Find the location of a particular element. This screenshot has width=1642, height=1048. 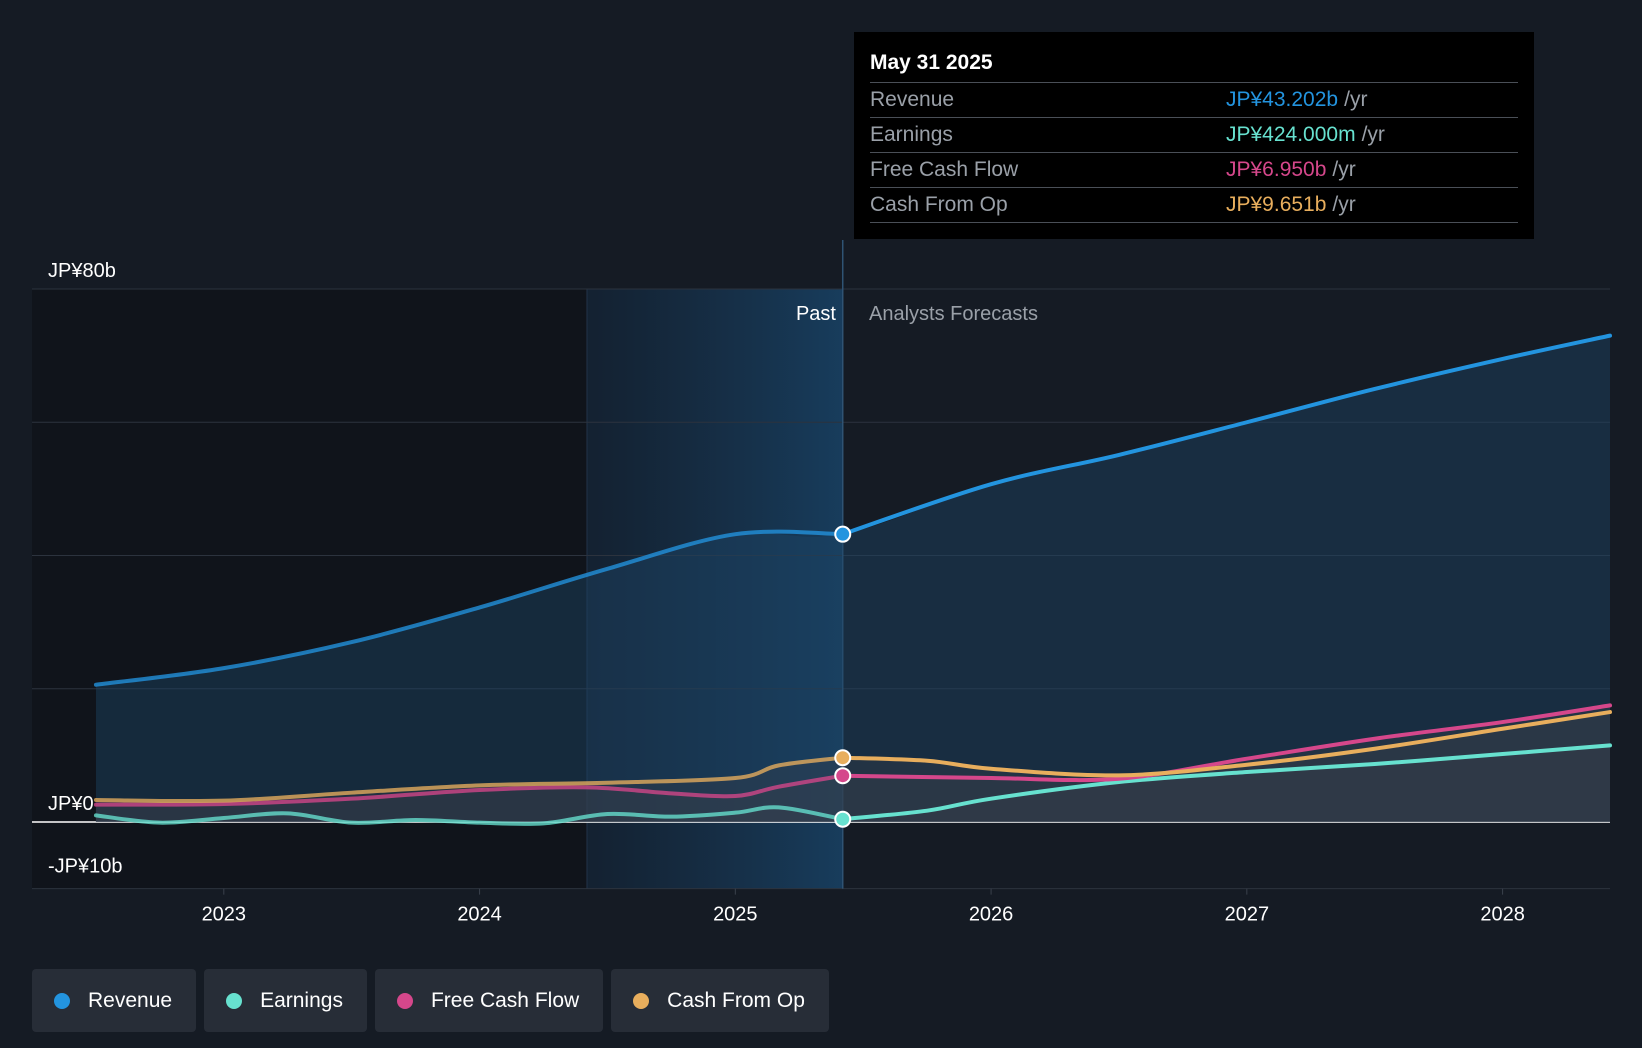

tooltip-date: May 31 2025 is located at coordinates (1194, 65).